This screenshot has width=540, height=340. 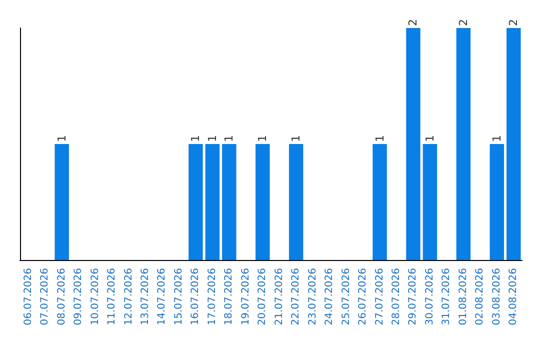 I want to click on x-tick-label: 28.07.2026, so click(x=396, y=297).